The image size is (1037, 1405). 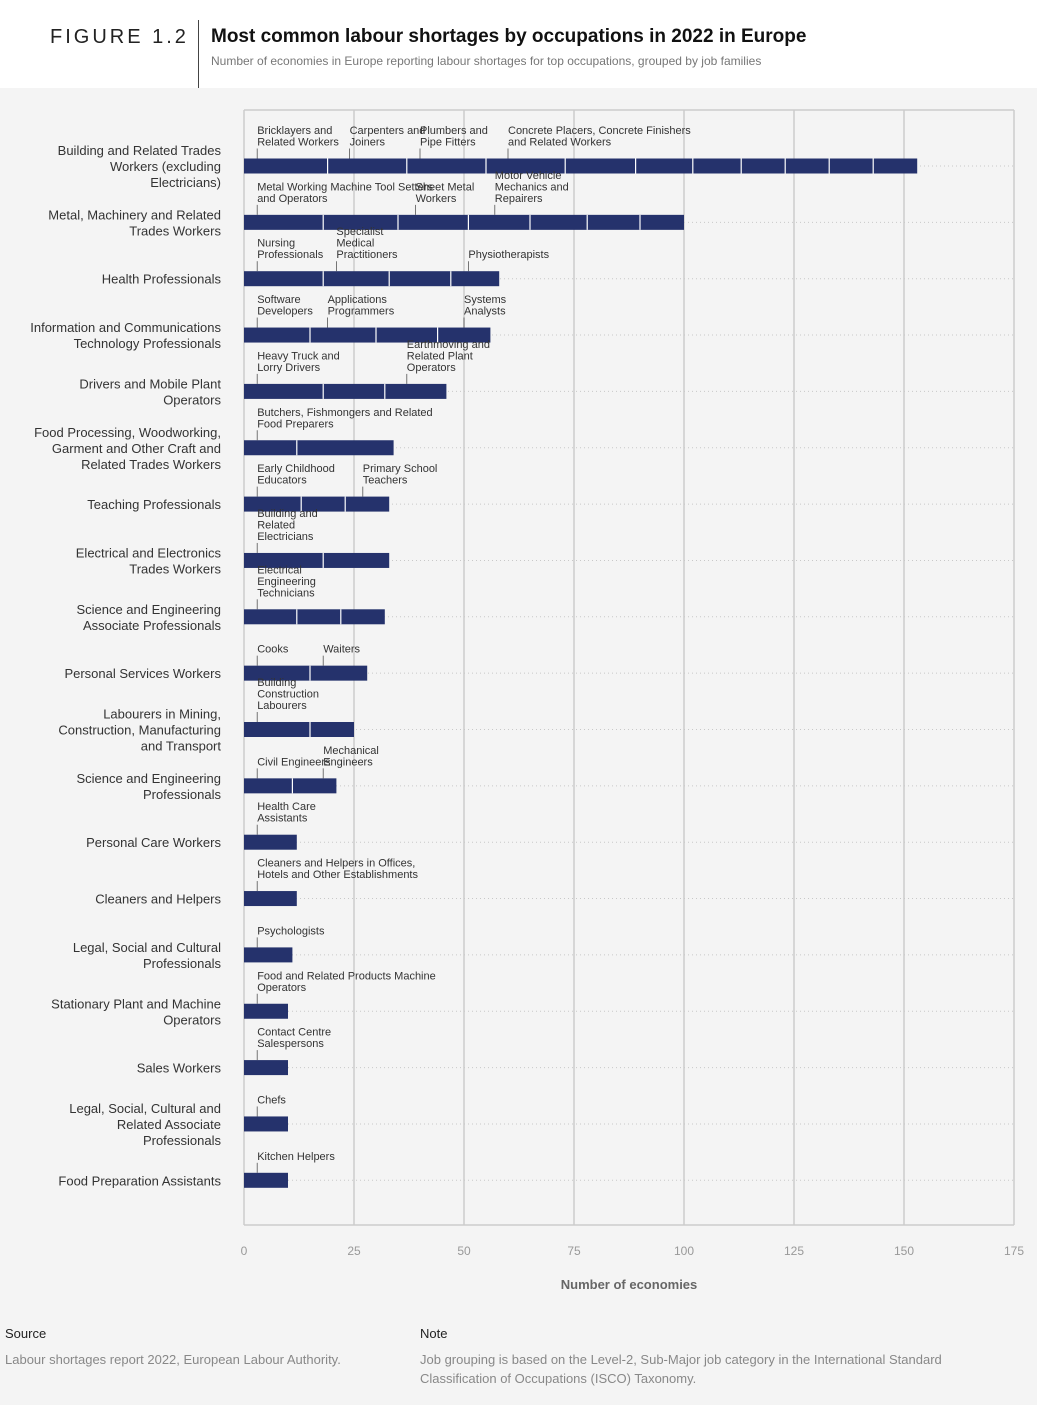 I want to click on category-label: Science and Engineering, so click(x=148, y=778).